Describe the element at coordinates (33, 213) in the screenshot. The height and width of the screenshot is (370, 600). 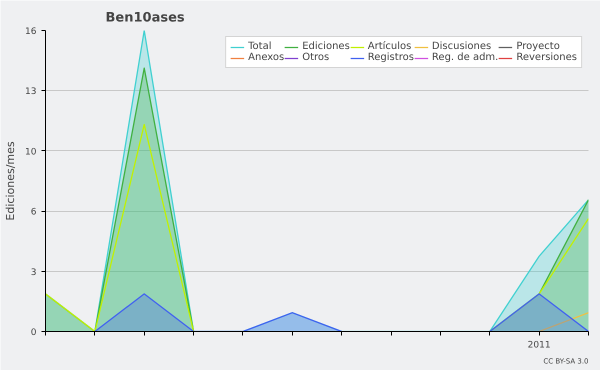
I see `y-tick-label: 6` at that location.